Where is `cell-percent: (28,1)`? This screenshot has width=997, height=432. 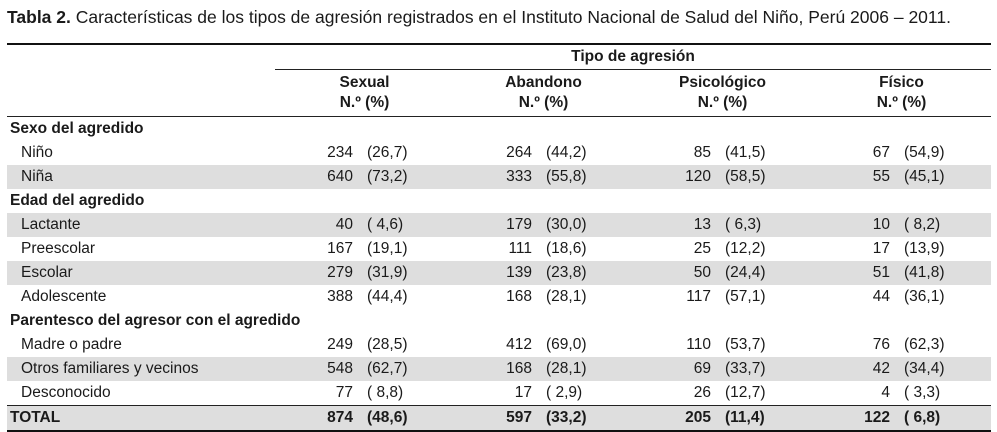 cell-percent: (28,1) is located at coordinates (566, 296).